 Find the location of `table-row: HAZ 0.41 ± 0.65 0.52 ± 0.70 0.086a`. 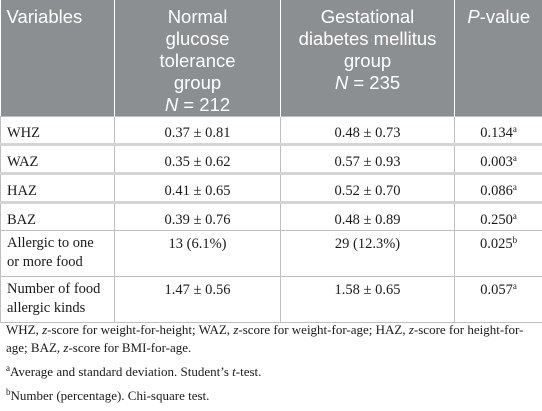

table-row: HAZ 0.41 ± 0.65 0.52 ± 0.70 0.086a is located at coordinates (271, 188).